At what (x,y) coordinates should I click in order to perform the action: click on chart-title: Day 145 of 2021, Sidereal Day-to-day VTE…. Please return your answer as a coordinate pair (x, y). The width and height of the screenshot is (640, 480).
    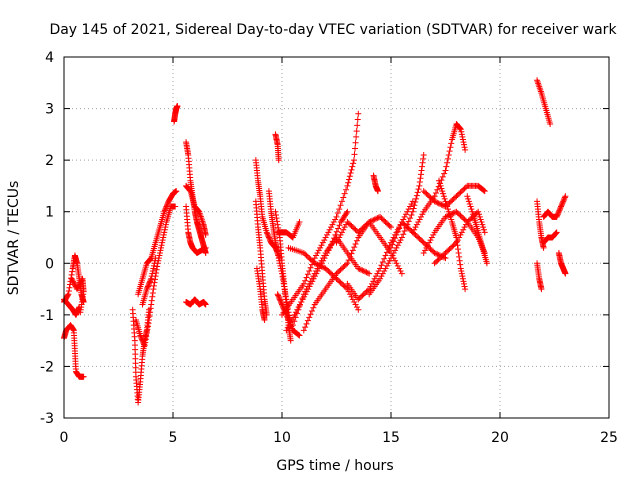
    Looking at the image, I should click on (333, 30).